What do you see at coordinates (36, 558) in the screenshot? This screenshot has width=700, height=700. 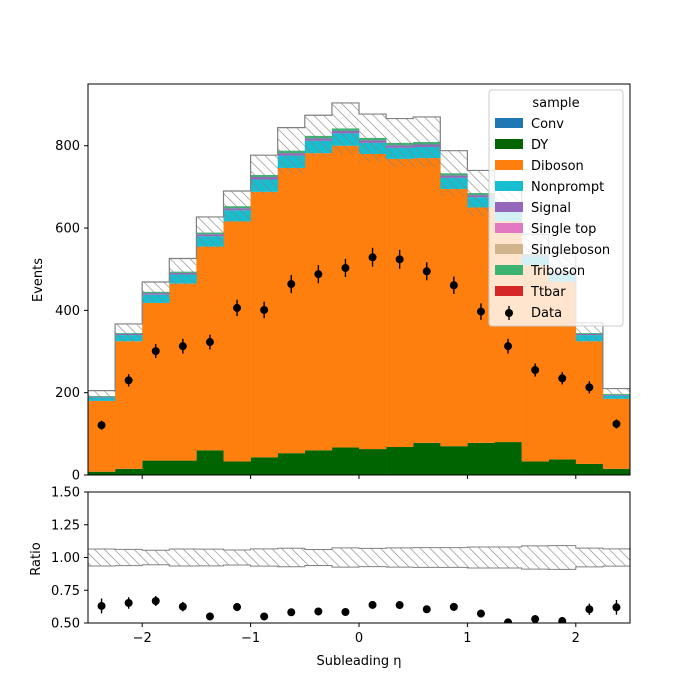 I see `ratio-y-axis-label: Ratio` at bounding box center [36, 558].